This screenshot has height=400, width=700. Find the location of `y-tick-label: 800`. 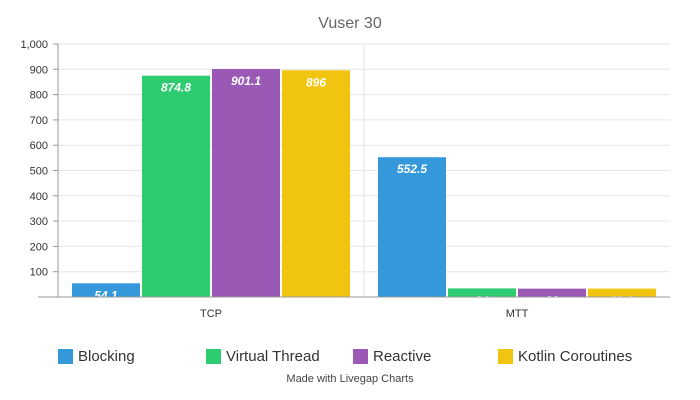

y-tick-label: 800 is located at coordinates (39, 96).